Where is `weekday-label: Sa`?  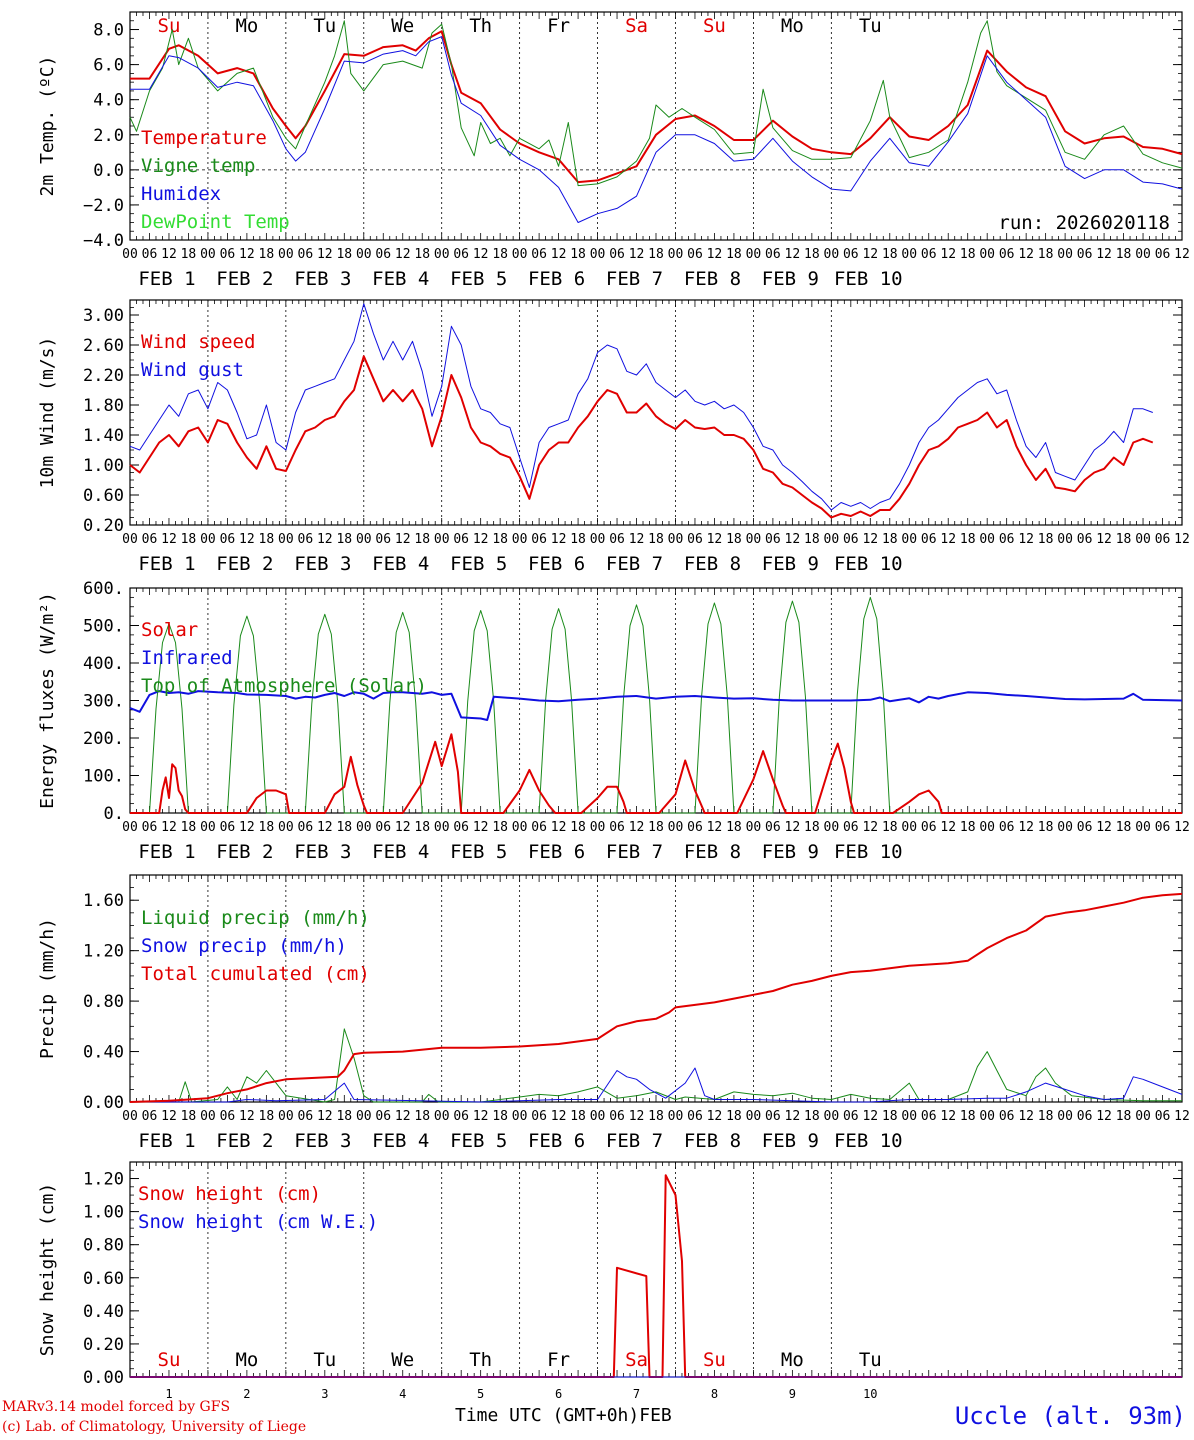 weekday-label: Sa is located at coordinates (636, 26).